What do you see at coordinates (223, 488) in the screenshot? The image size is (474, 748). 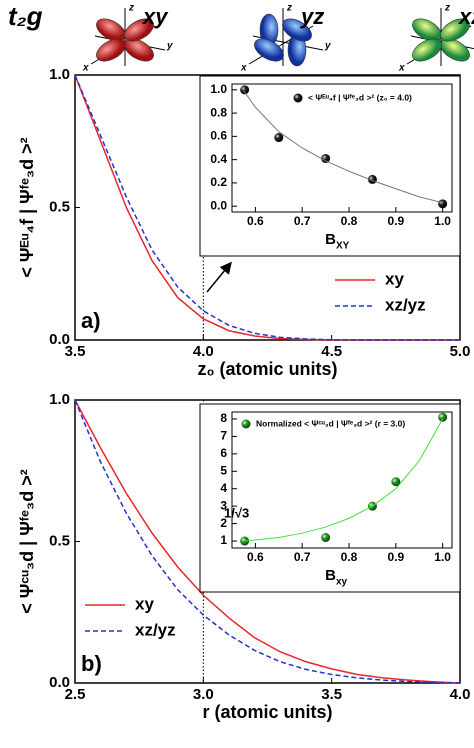 I see `y-tick-label: 4` at bounding box center [223, 488].